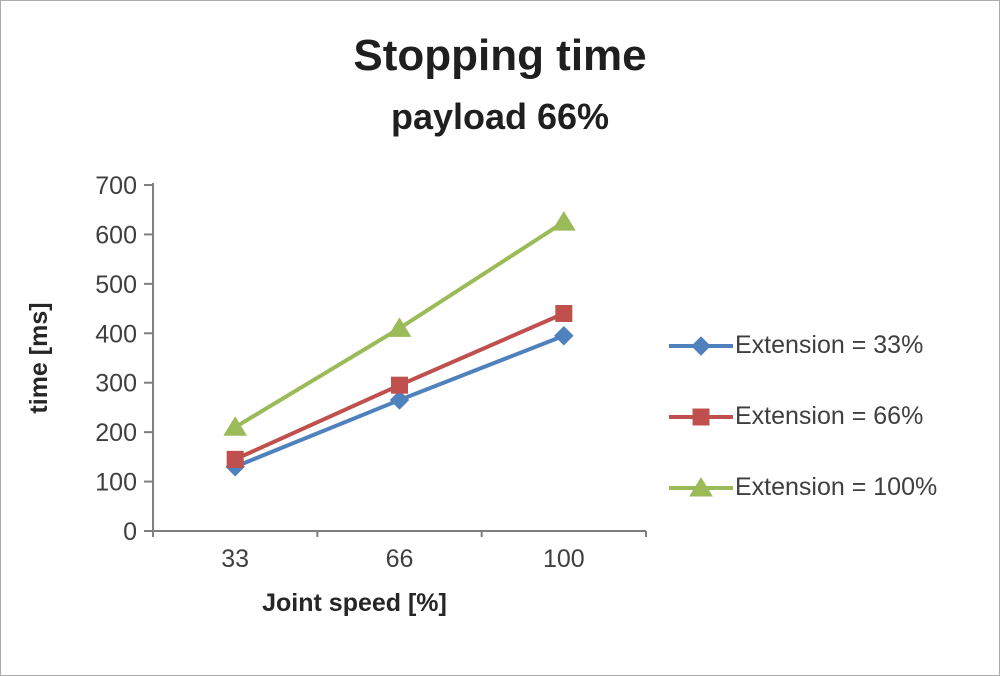 This screenshot has width=1000, height=676. What do you see at coordinates (829, 416) in the screenshot?
I see `legend-label: Extension = 66%` at bounding box center [829, 416].